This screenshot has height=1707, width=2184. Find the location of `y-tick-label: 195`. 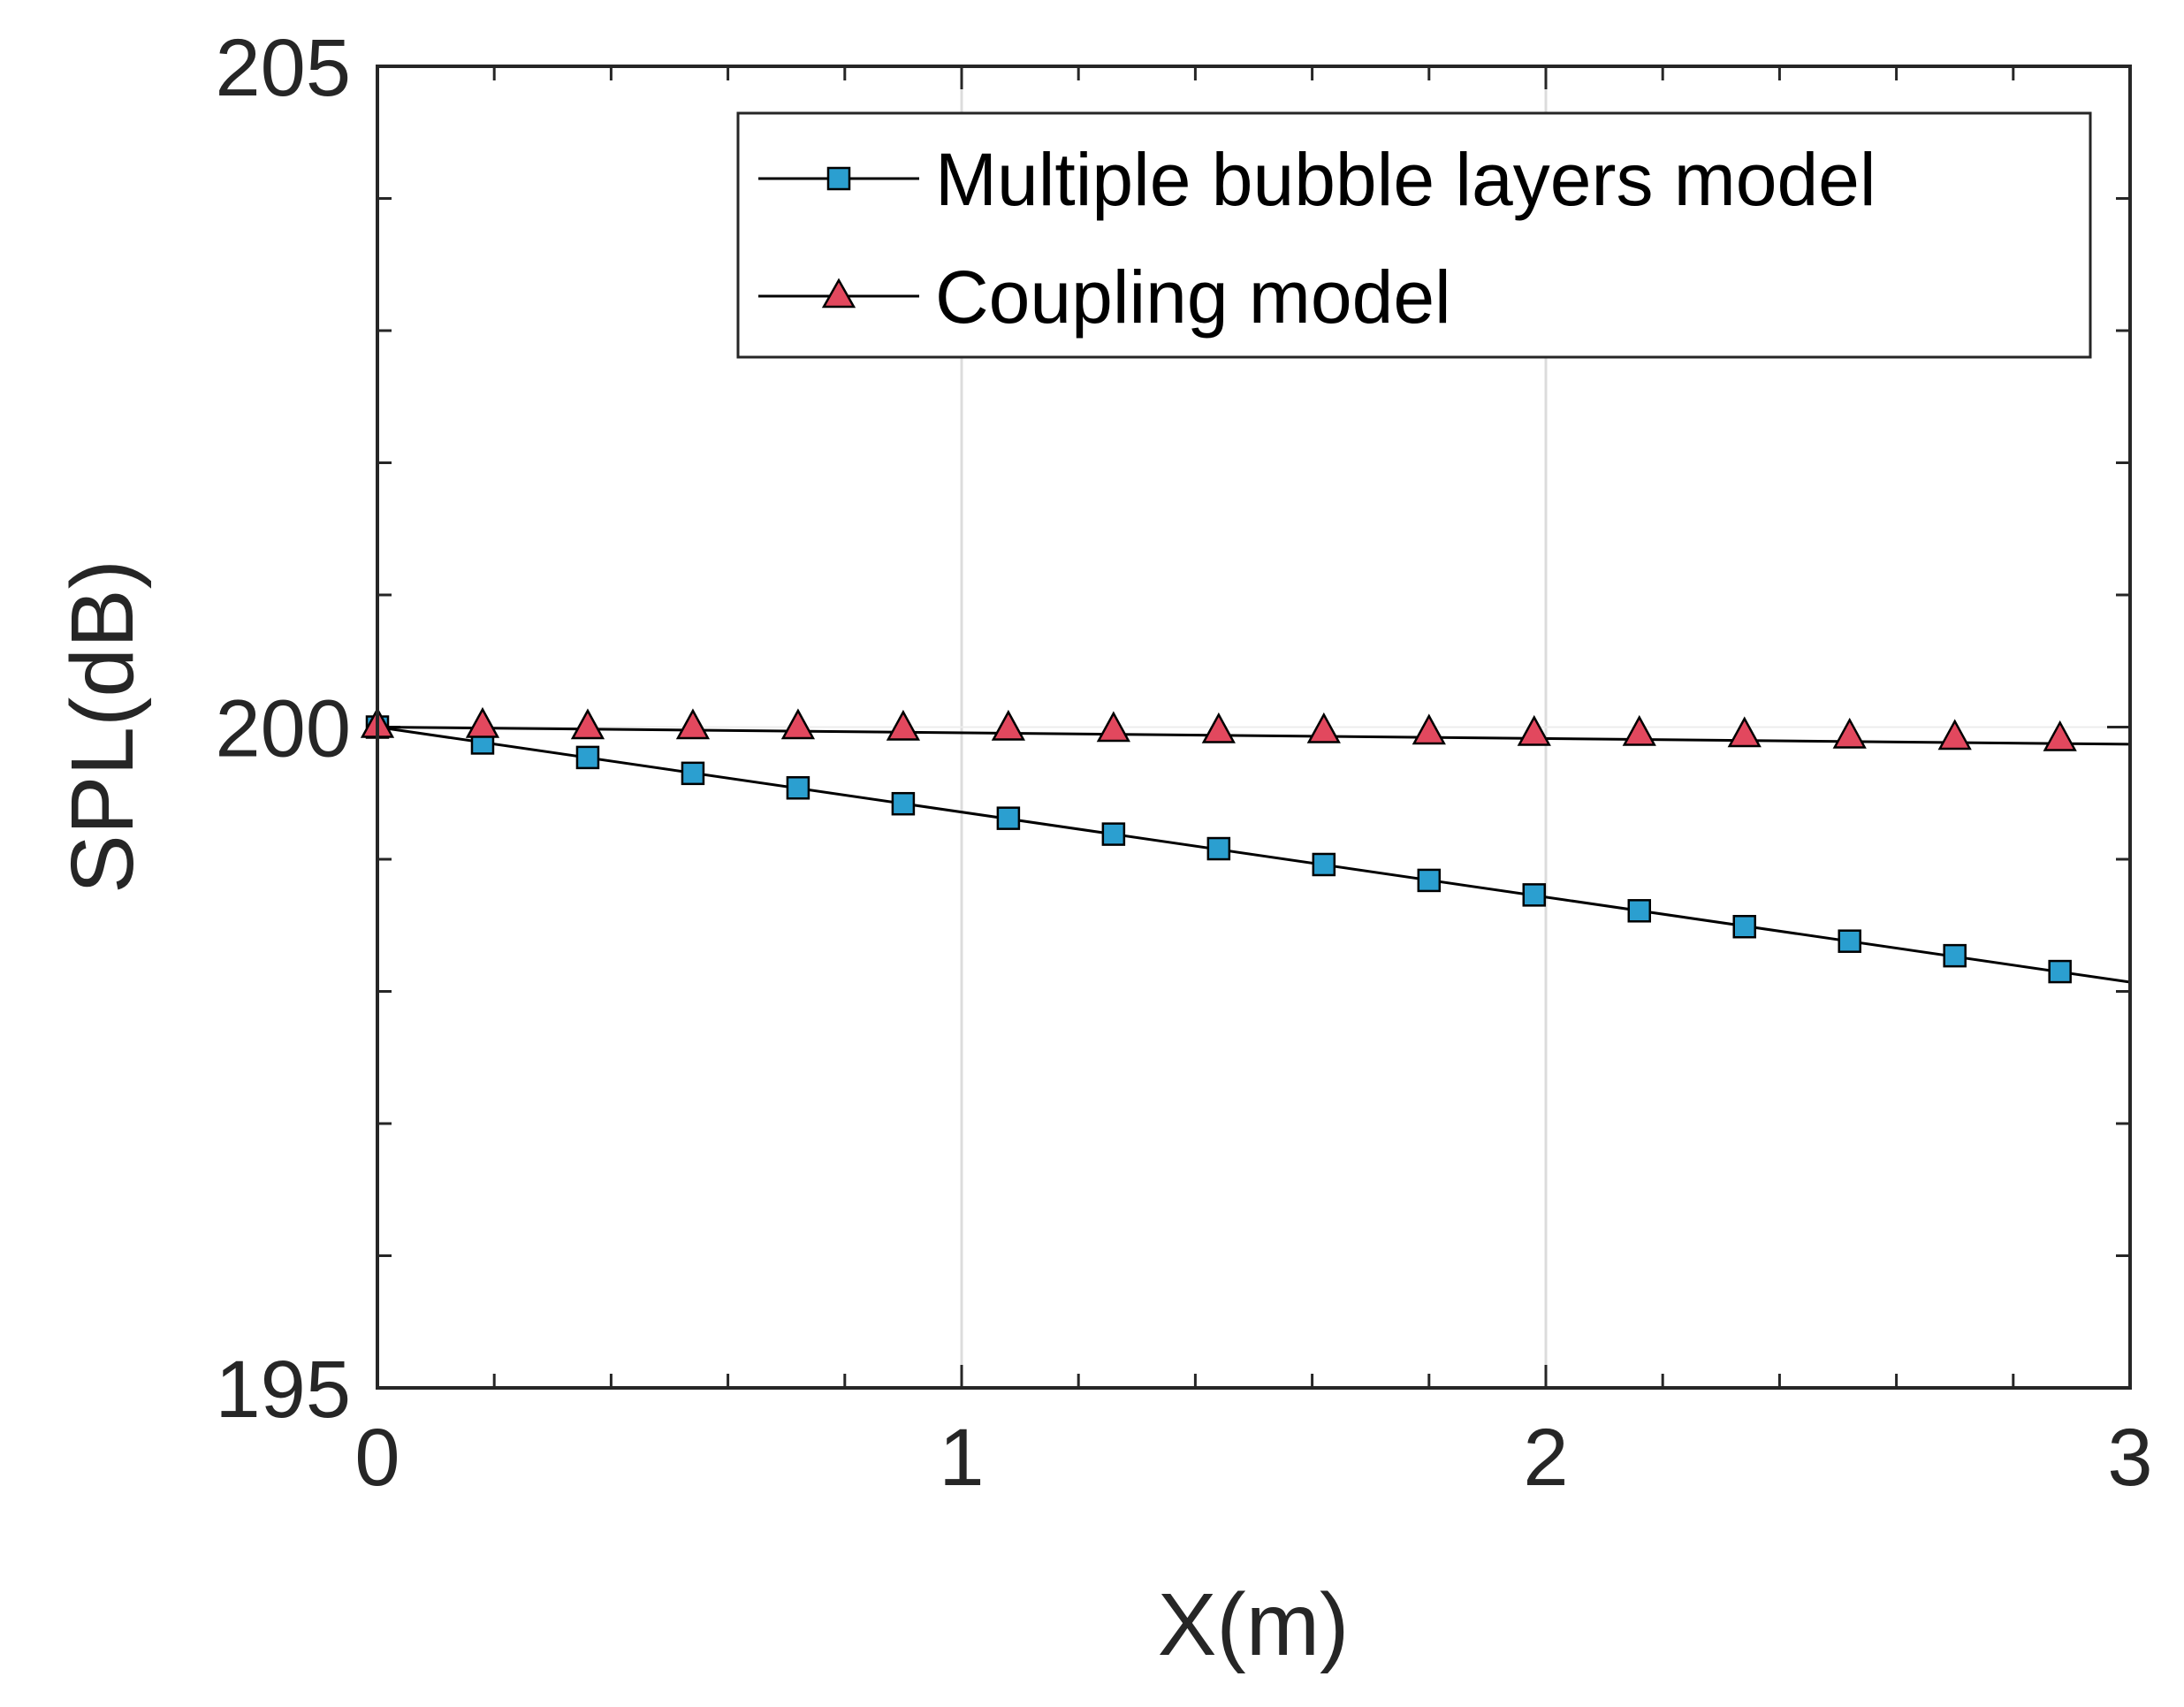

y-tick-label: 195 is located at coordinates (284, 1390).